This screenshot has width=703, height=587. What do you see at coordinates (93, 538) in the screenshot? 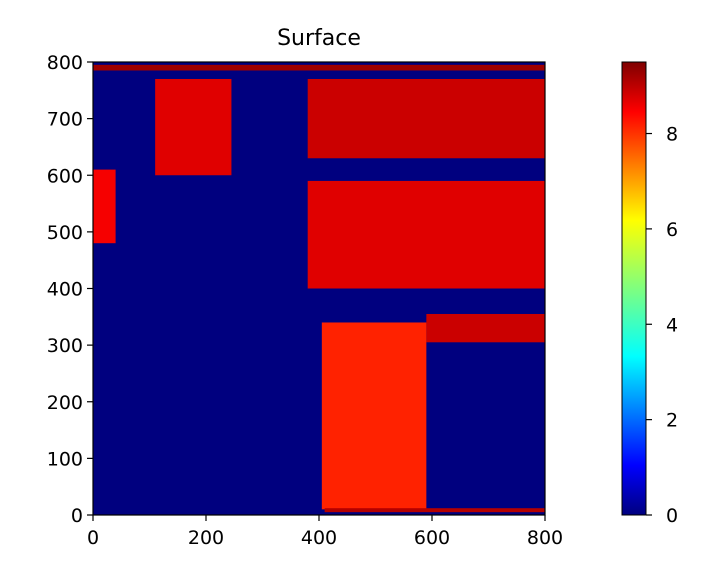
I see `x-tick-label: 0` at bounding box center [93, 538].